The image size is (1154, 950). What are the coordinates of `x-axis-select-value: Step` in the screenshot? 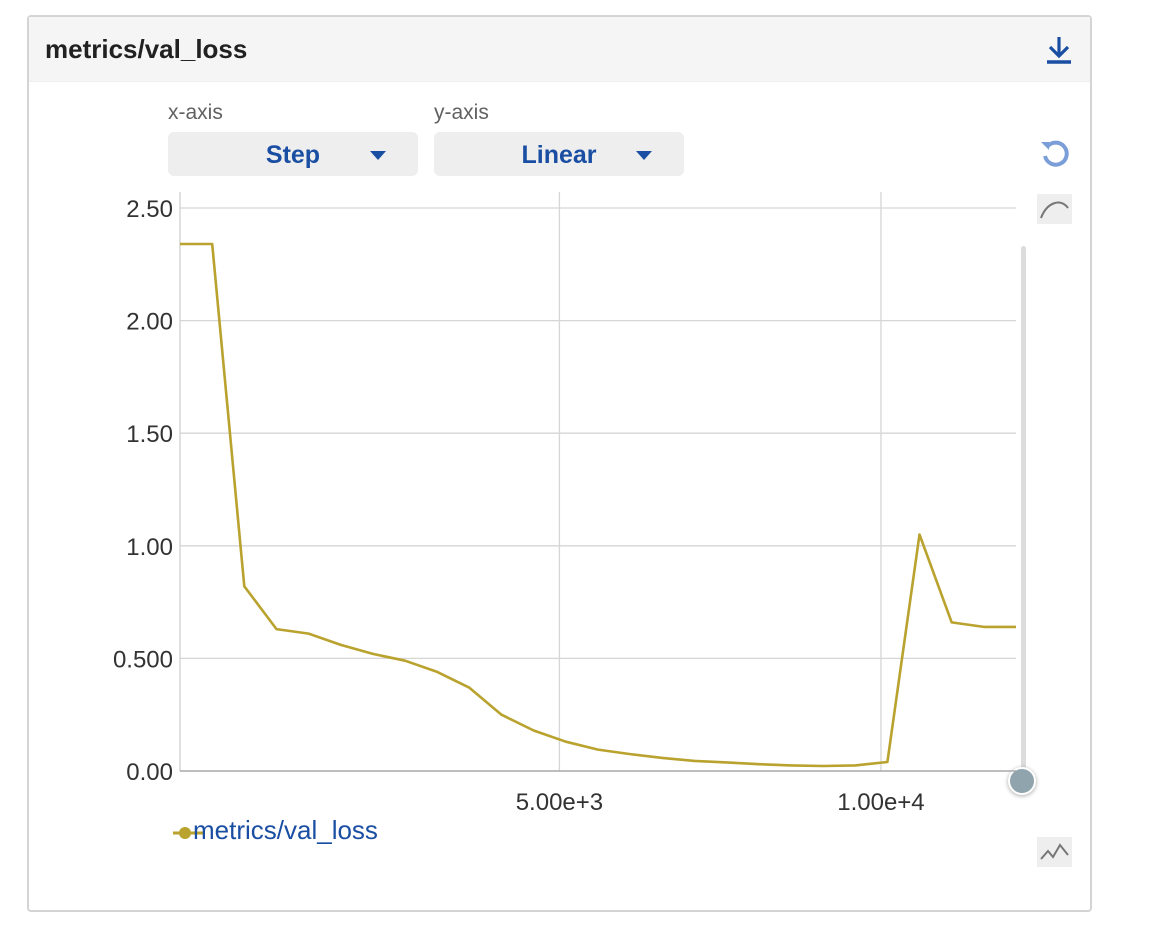 It's located at (293, 155).